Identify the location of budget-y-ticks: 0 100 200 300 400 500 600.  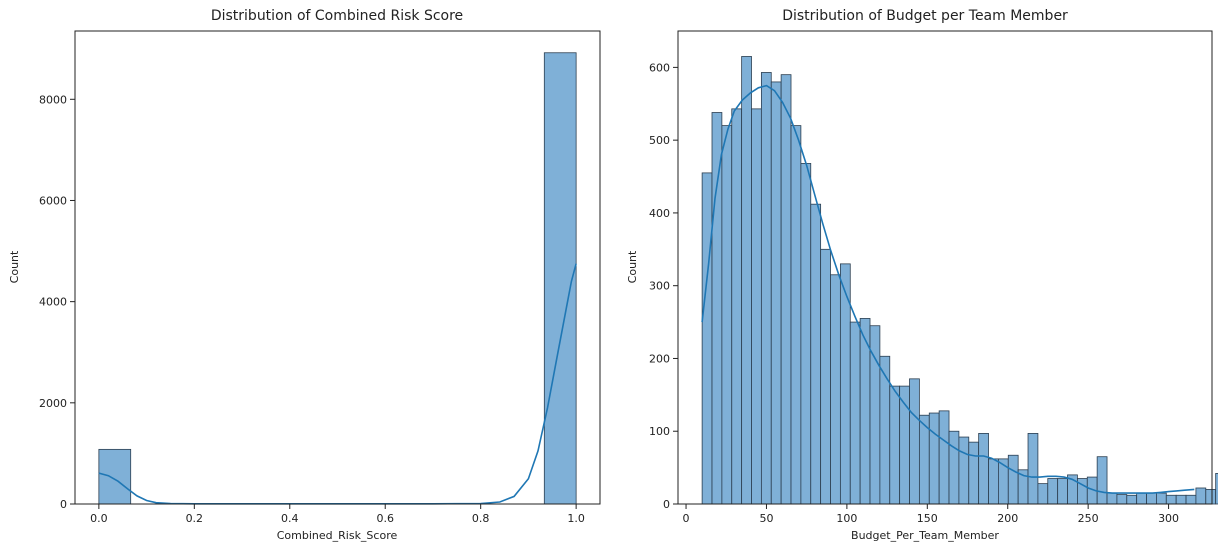
(663, 286).